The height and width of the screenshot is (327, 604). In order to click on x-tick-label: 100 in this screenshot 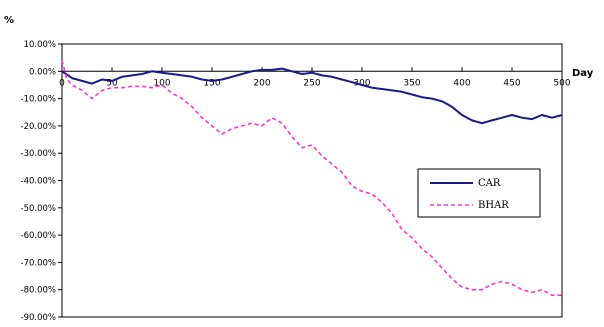, I will do `click(161, 83)`.